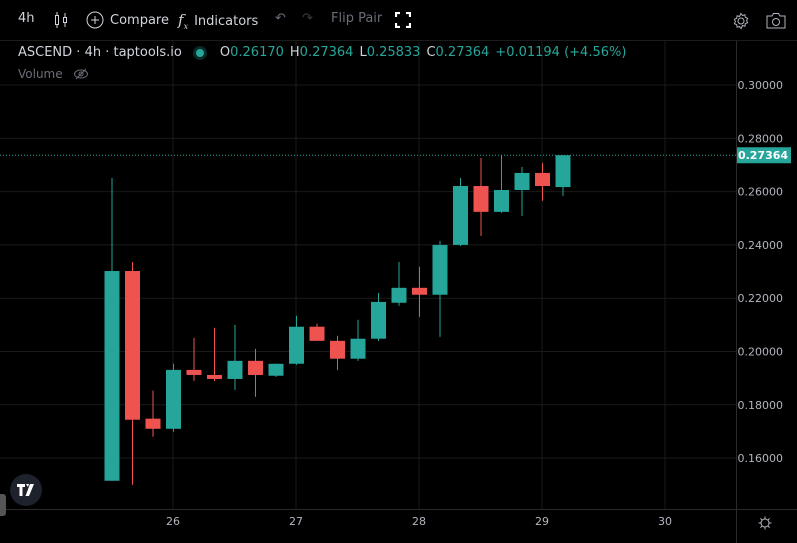 This screenshot has height=543, width=797. I want to click on y-tick-label: 0.28000, so click(761, 138).